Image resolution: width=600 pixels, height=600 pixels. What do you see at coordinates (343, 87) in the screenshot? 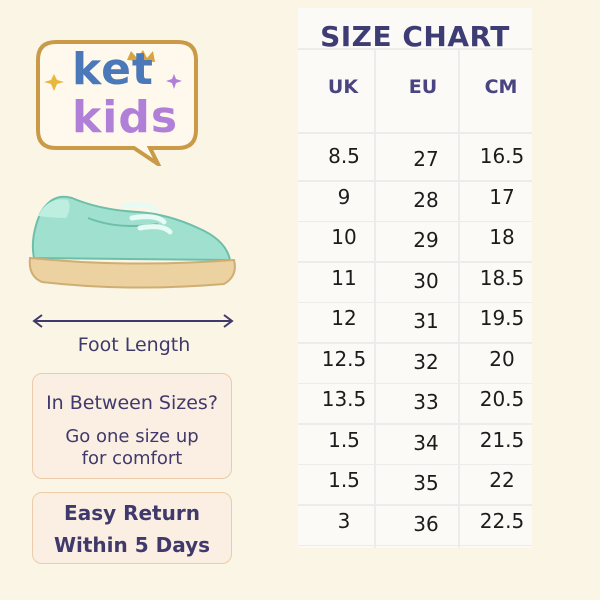
I see `column-header-uk: UK` at bounding box center [343, 87].